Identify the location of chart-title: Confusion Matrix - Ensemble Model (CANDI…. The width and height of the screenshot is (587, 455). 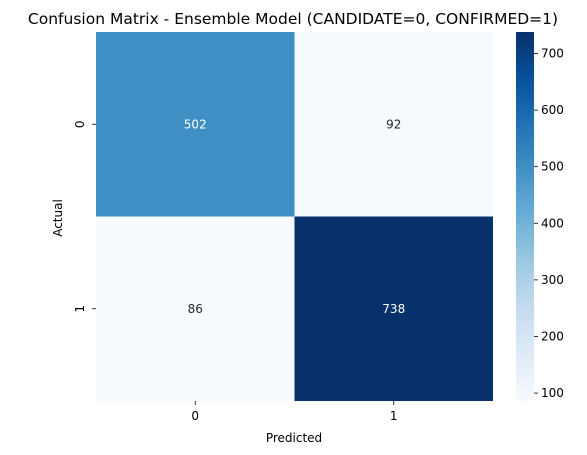
(293, 19).